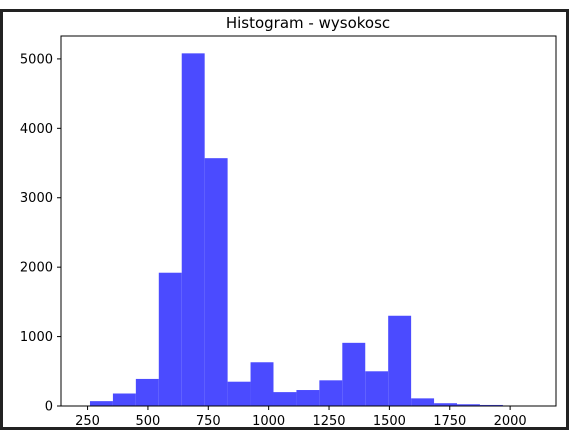 This screenshot has height=444, width=570. What do you see at coordinates (308, 23) in the screenshot?
I see `chart-title: Histogram - wysokosc` at bounding box center [308, 23].